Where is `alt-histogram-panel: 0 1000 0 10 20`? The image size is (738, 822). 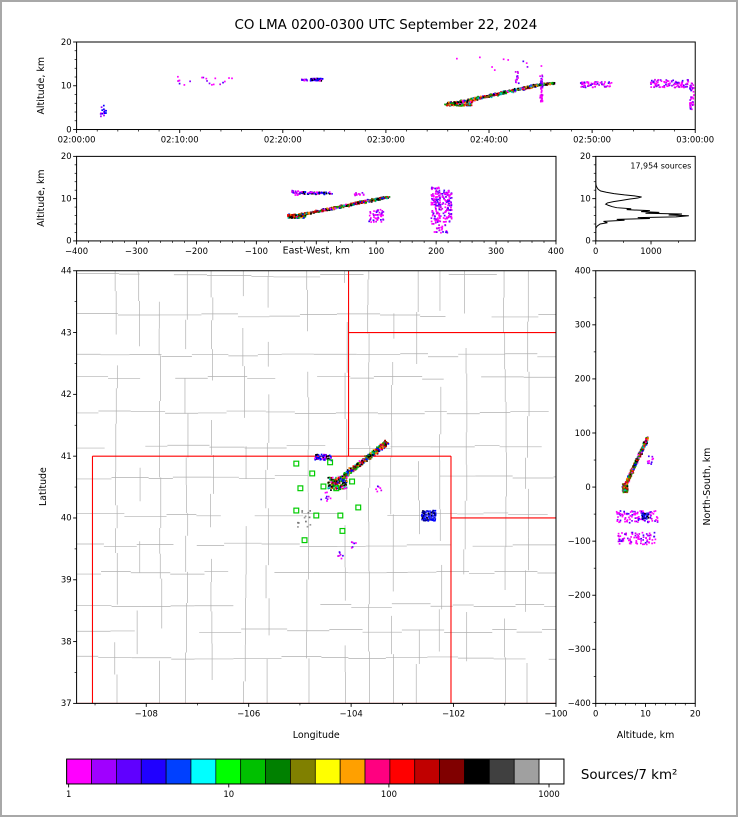 alt-histogram-panel: 0 1000 0 10 20 is located at coordinates (638, 203).